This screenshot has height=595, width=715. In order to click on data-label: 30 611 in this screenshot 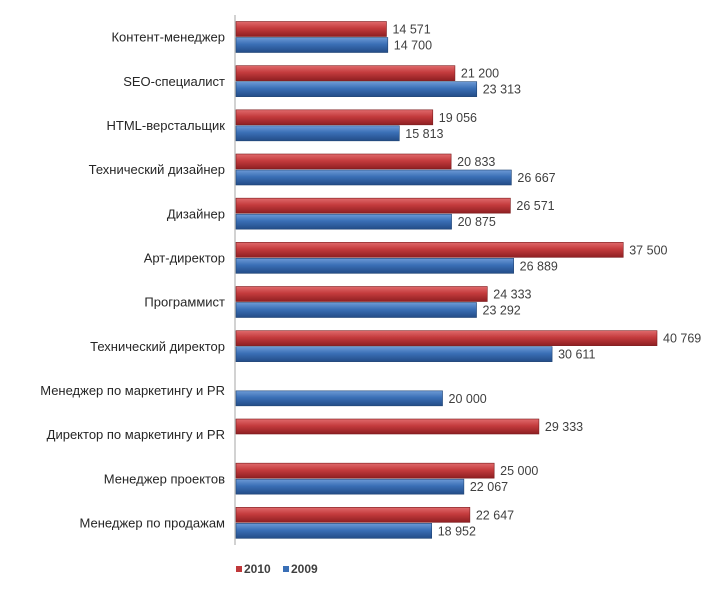, I will do `click(576, 355)`.